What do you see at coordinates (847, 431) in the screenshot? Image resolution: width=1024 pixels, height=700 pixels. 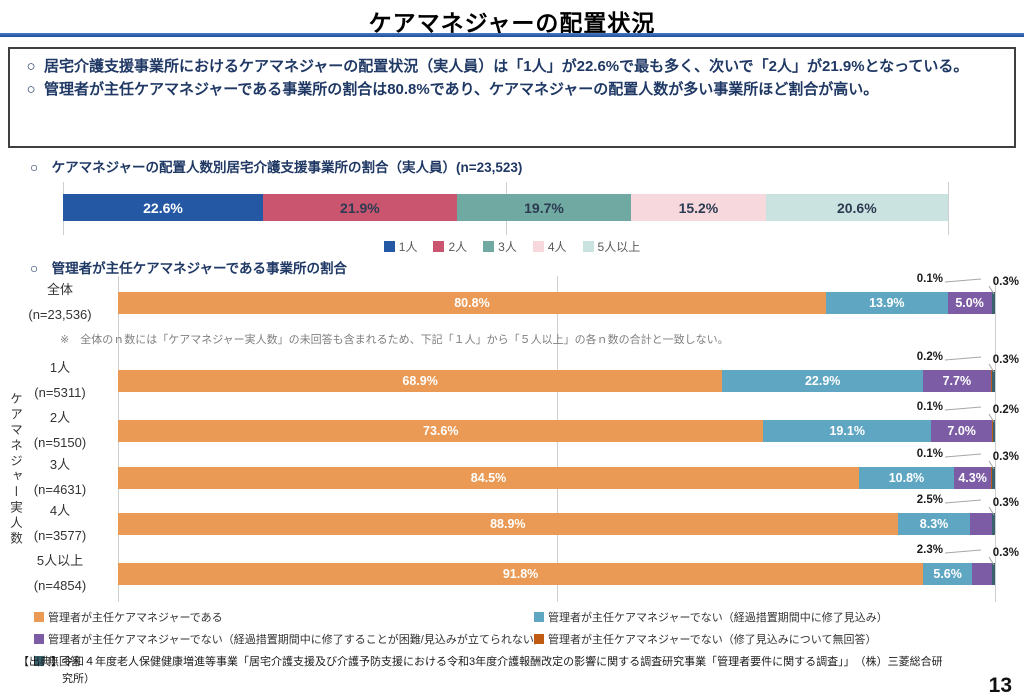 I see `bar-segment-value: 19.1%` at bounding box center [847, 431].